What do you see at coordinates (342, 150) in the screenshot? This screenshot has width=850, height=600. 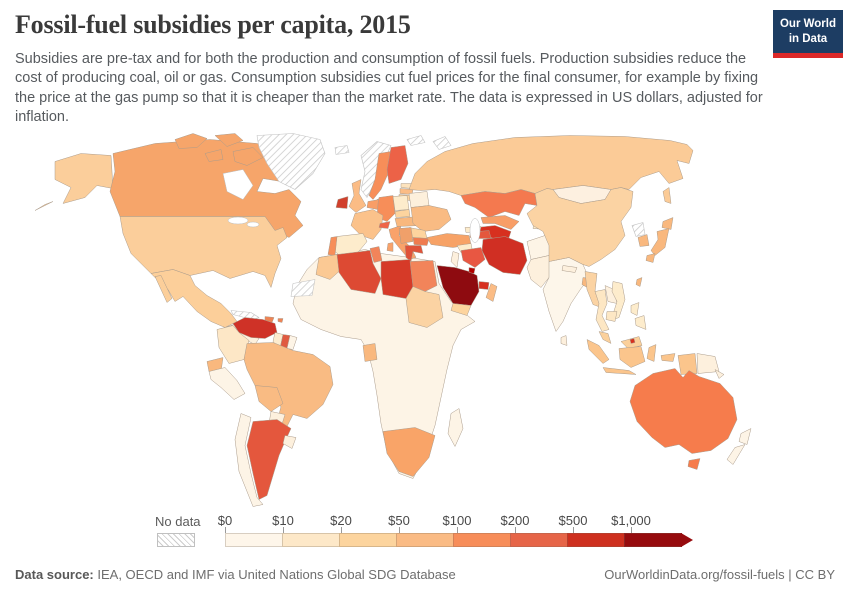 I see `country-iceland` at bounding box center [342, 150].